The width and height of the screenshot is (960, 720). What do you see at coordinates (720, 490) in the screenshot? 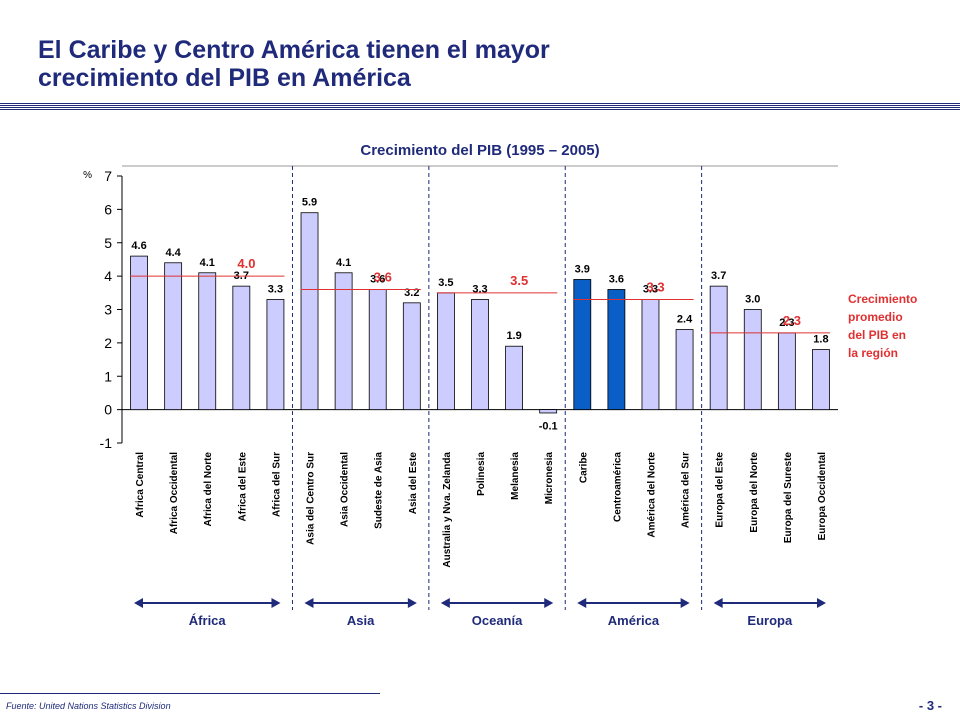
I see `category-label: Europa del Este` at bounding box center [720, 490].